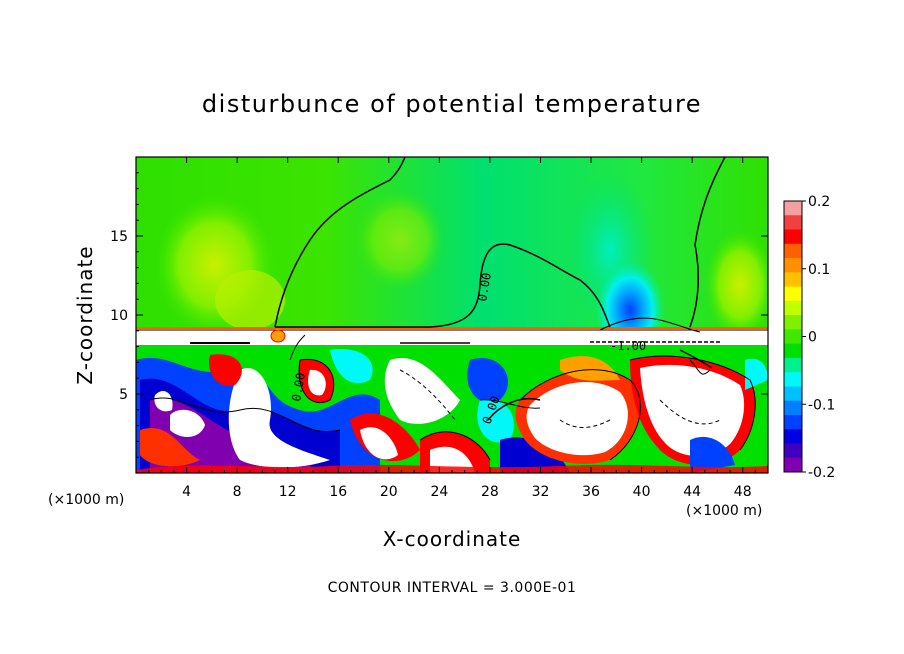  What do you see at coordinates (452, 409) in the screenshot?
I see `lower-field` at bounding box center [452, 409].